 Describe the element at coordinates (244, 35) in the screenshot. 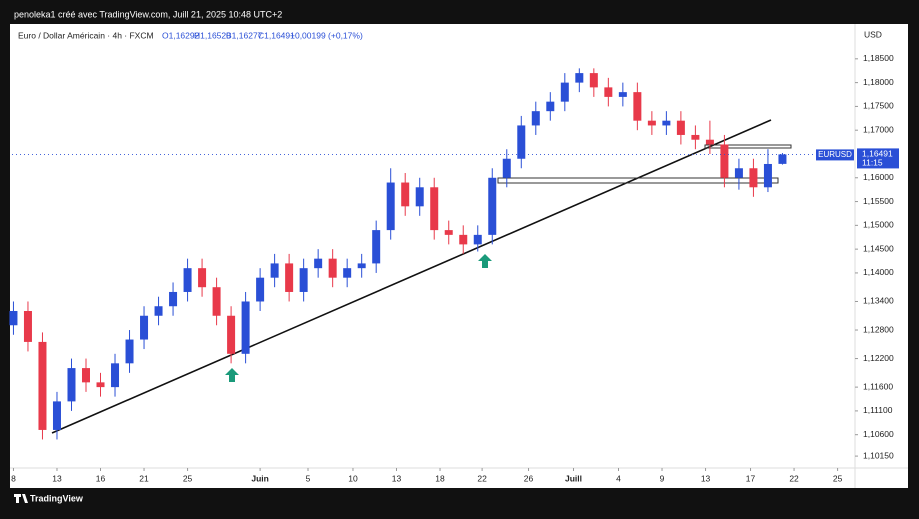

I see `ohlc-low: B1,16277` at that location.